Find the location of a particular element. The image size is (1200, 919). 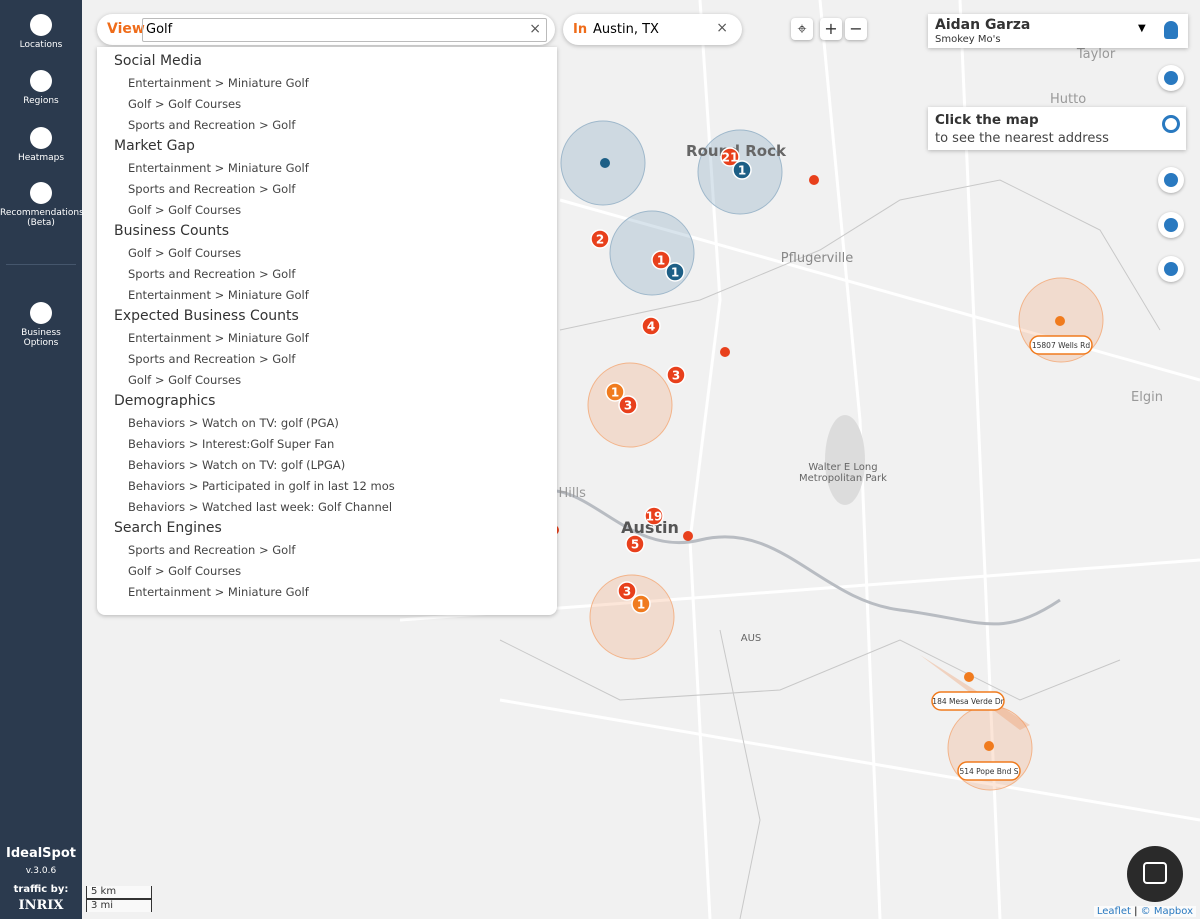

scale-bar: 5 km 3 mi is located at coordinates (119, 900).